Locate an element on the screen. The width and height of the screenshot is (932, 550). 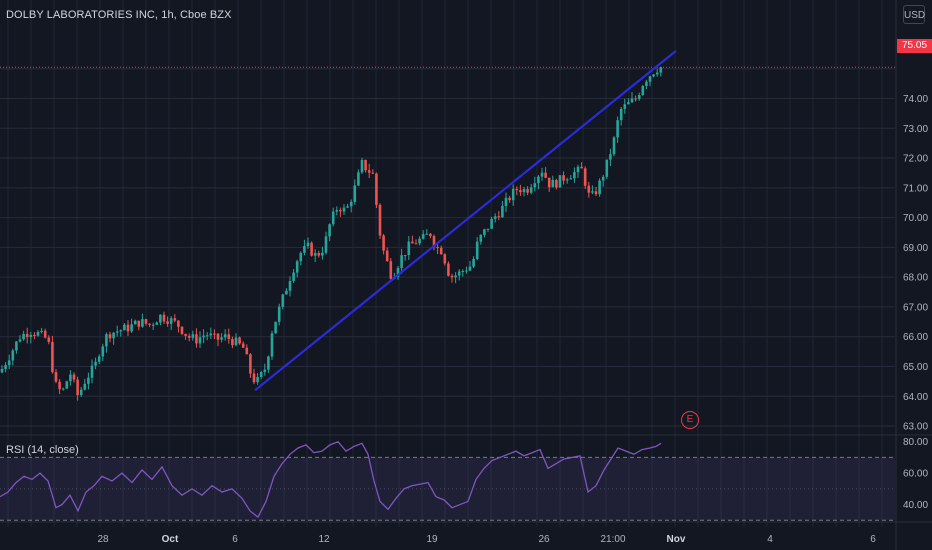
y-tick-label: 71.00 is located at coordinates (915, 188).